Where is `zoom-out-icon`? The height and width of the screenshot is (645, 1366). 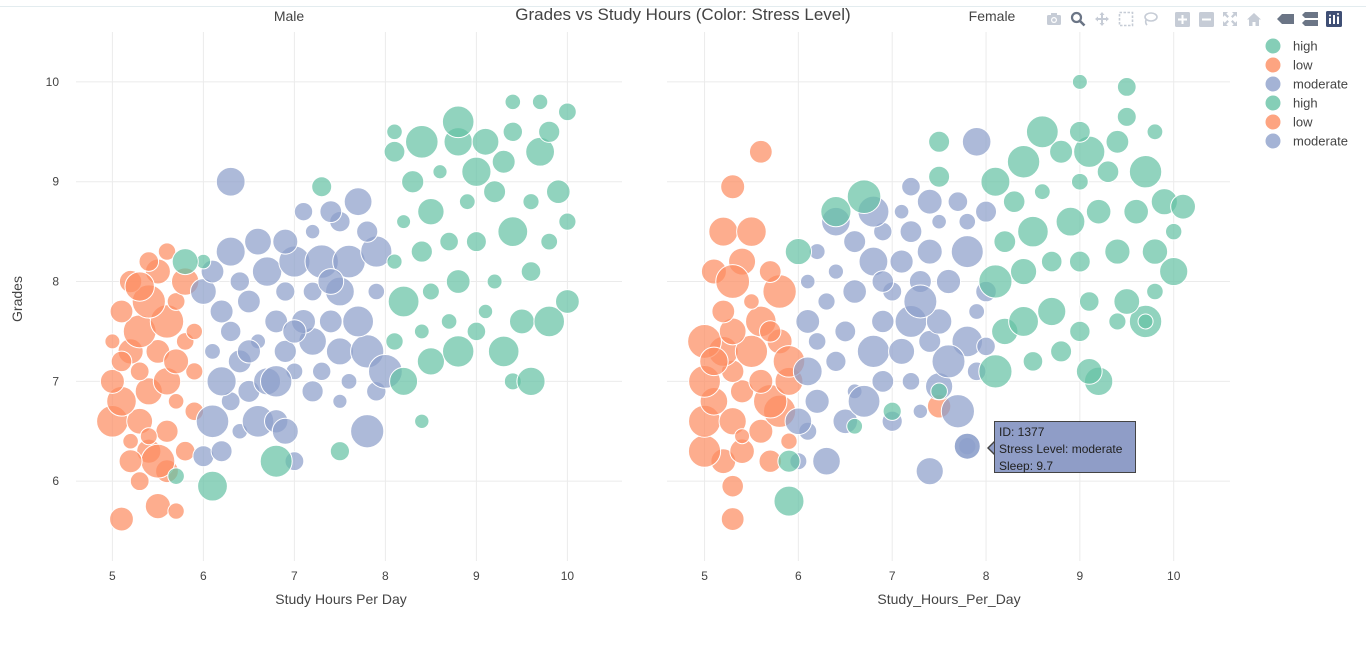 zoom-out-icon is located at coordinates (1206, 19).